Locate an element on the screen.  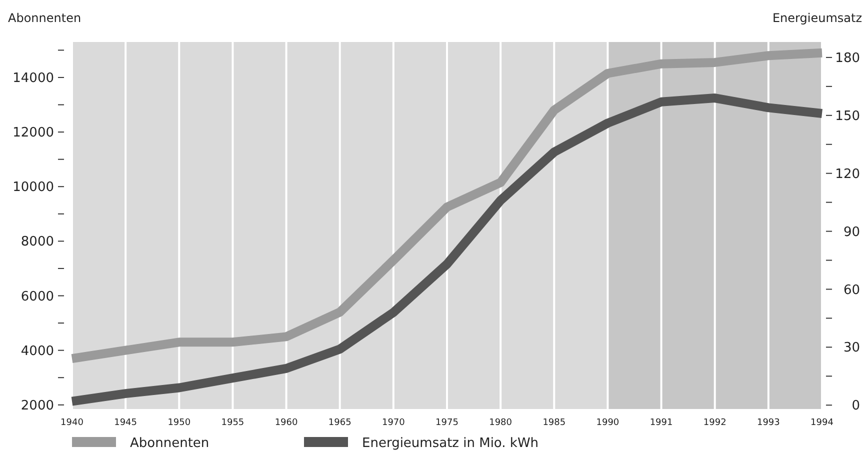
y-tick-label: 10000 is located at coordinates (33, 188).